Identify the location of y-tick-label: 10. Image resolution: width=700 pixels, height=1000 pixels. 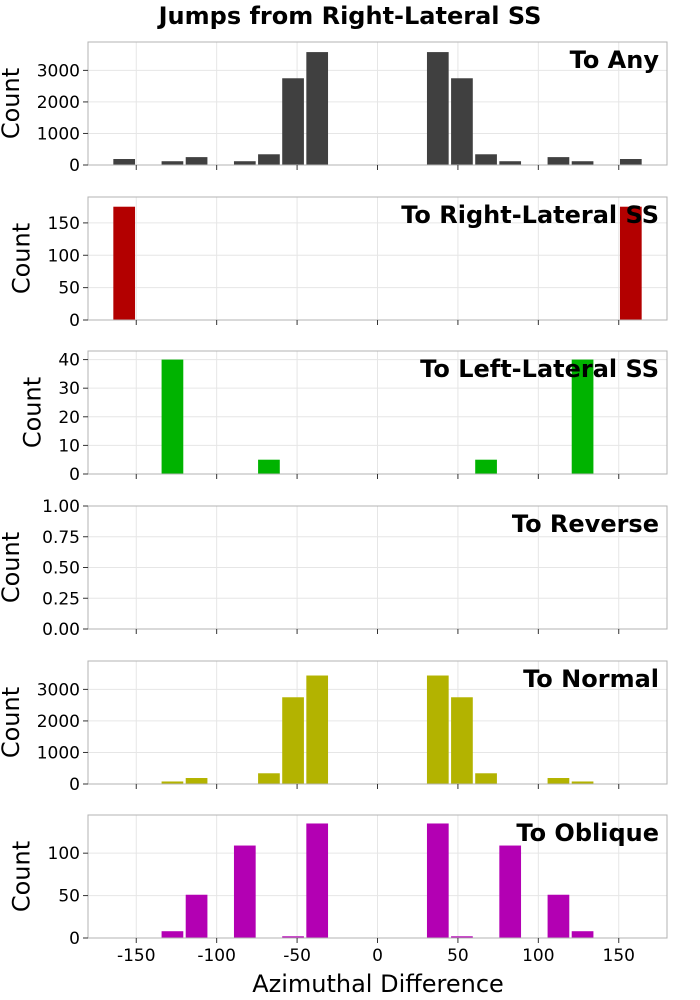
(69, 446).